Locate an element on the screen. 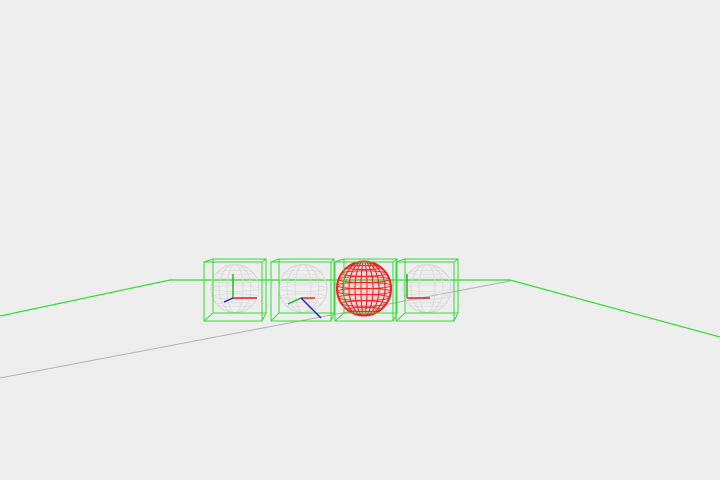  selected-sphere-wireframe is located at coordinates (364, 288).